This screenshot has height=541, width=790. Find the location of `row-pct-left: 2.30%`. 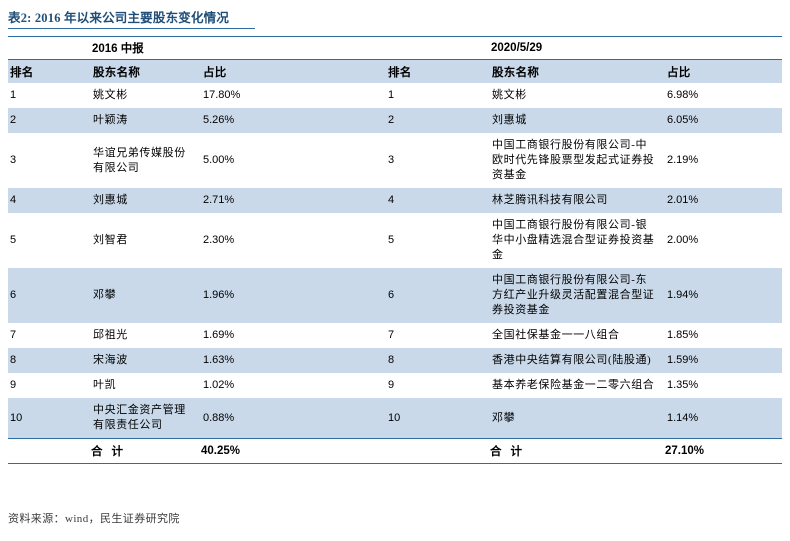

row-pct-left: 2.30% is located at coordinates (293, 240).